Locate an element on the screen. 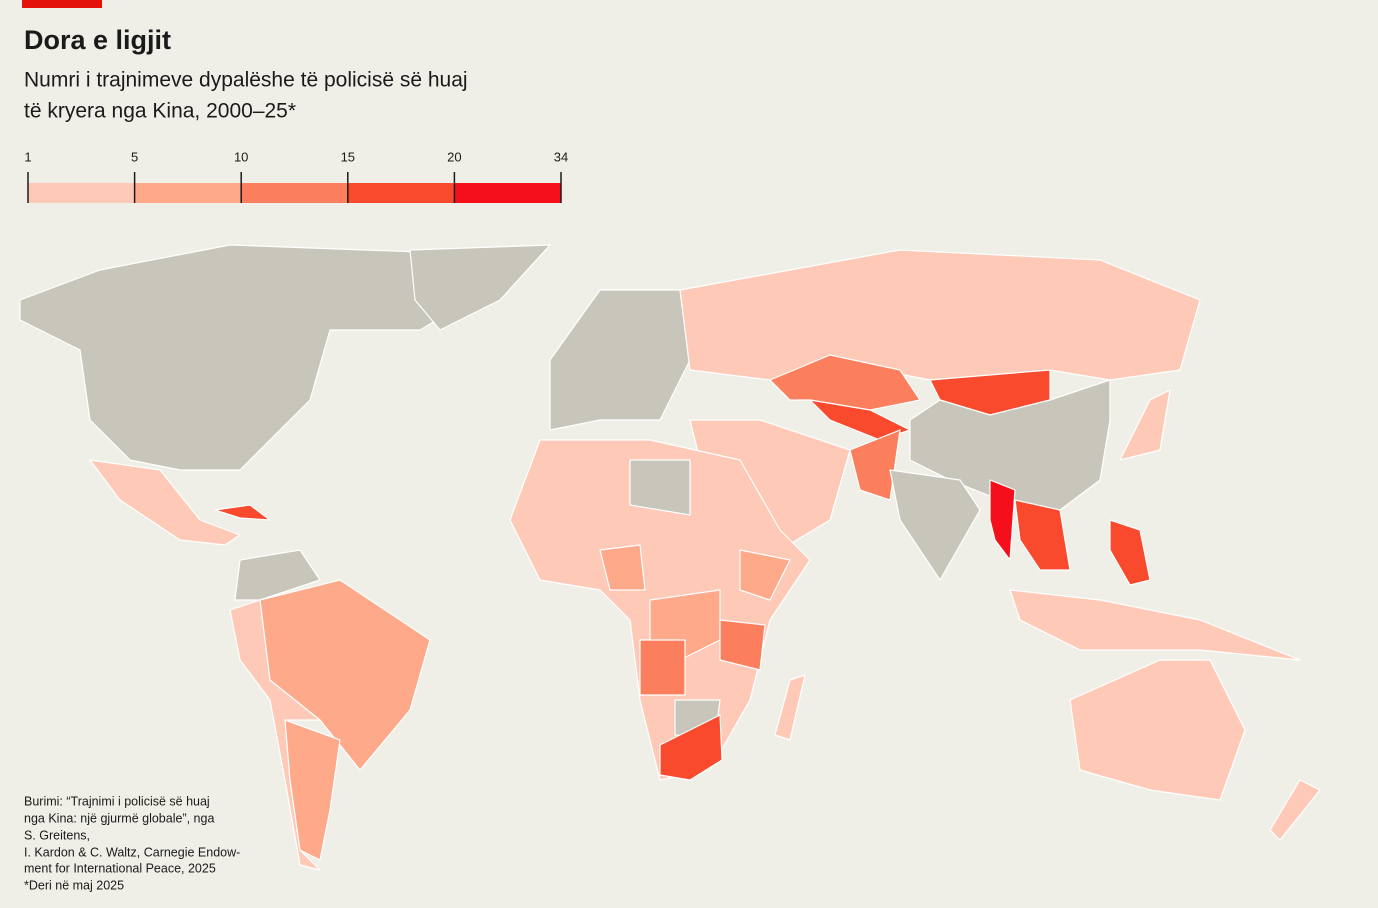 This screenshot has width=1378, height=908. legend-tick-label: 34 is located at coordinates (561, 156).